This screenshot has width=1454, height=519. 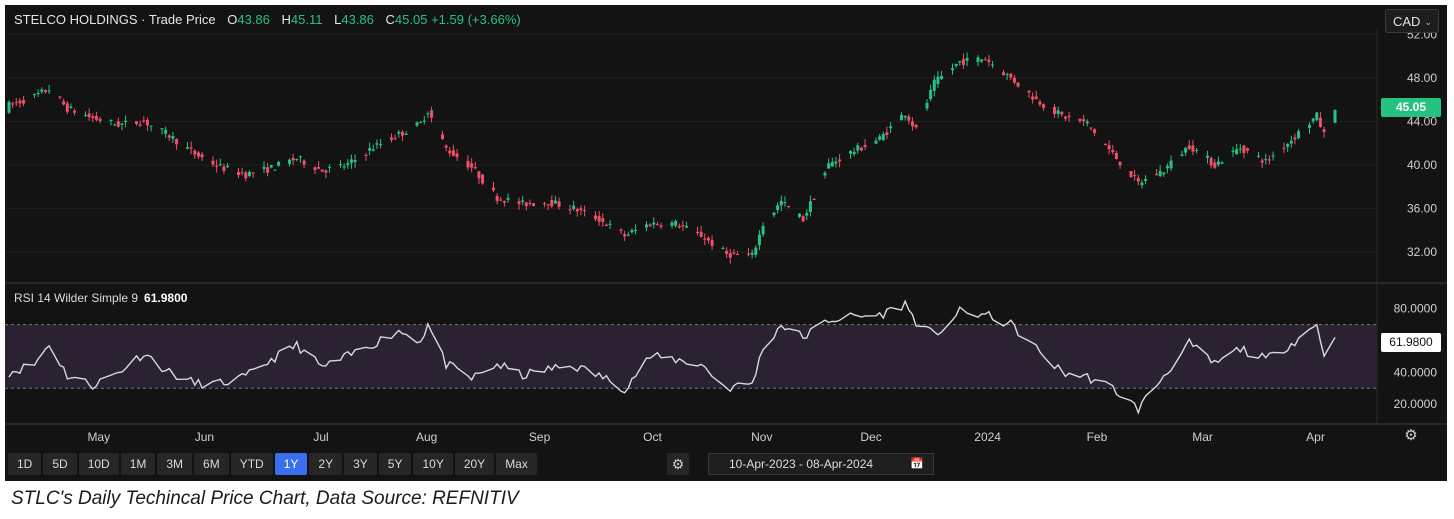 What do you see at coordinates (516, 464) in the screenshot?
I see `range-button-max: Max` at bounding box center [516, 464].